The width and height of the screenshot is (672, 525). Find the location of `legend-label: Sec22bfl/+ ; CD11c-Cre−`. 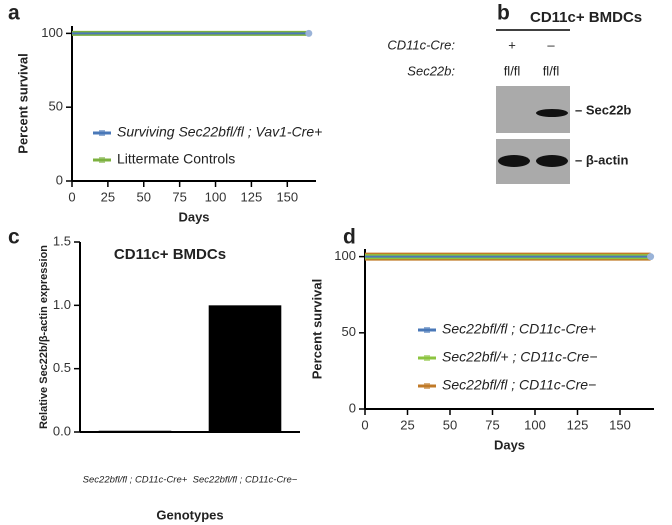

legend-label: Sec22bfl/+ ; CD11c-Cre− is located at coordinates (519, 357).